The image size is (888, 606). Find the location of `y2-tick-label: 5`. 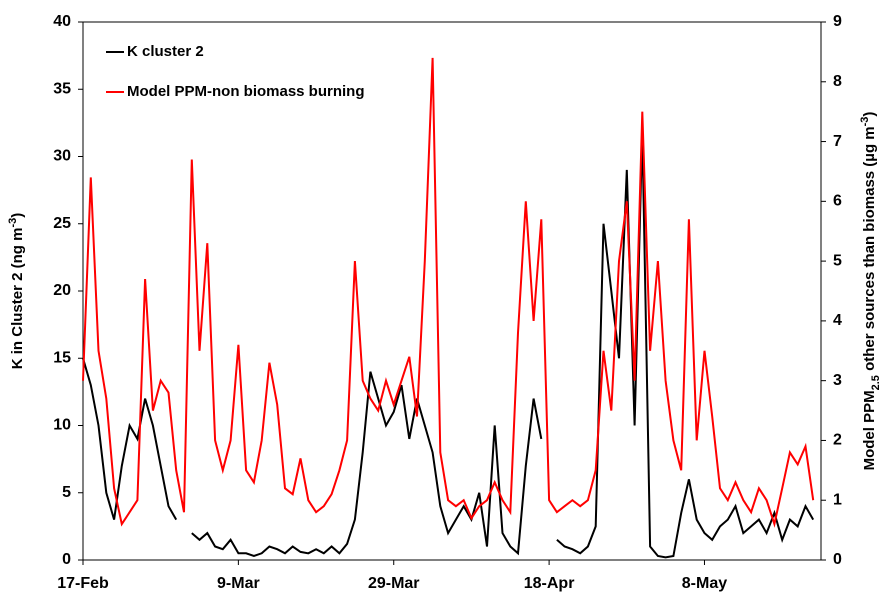

y2-tick-label: 5 is located at coordinates (837, 260).